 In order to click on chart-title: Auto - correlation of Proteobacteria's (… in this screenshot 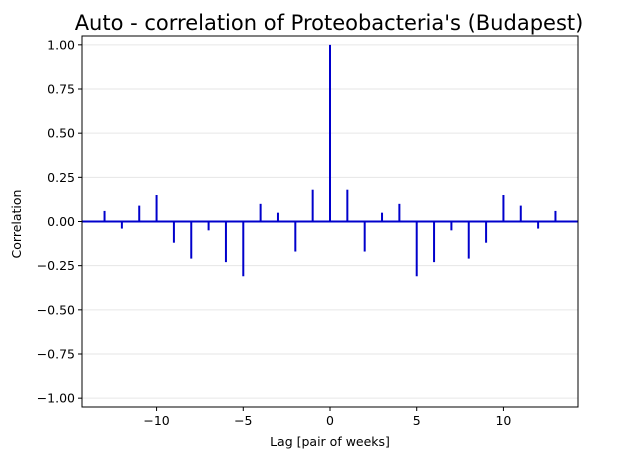, I will do `click(329, 23)`.